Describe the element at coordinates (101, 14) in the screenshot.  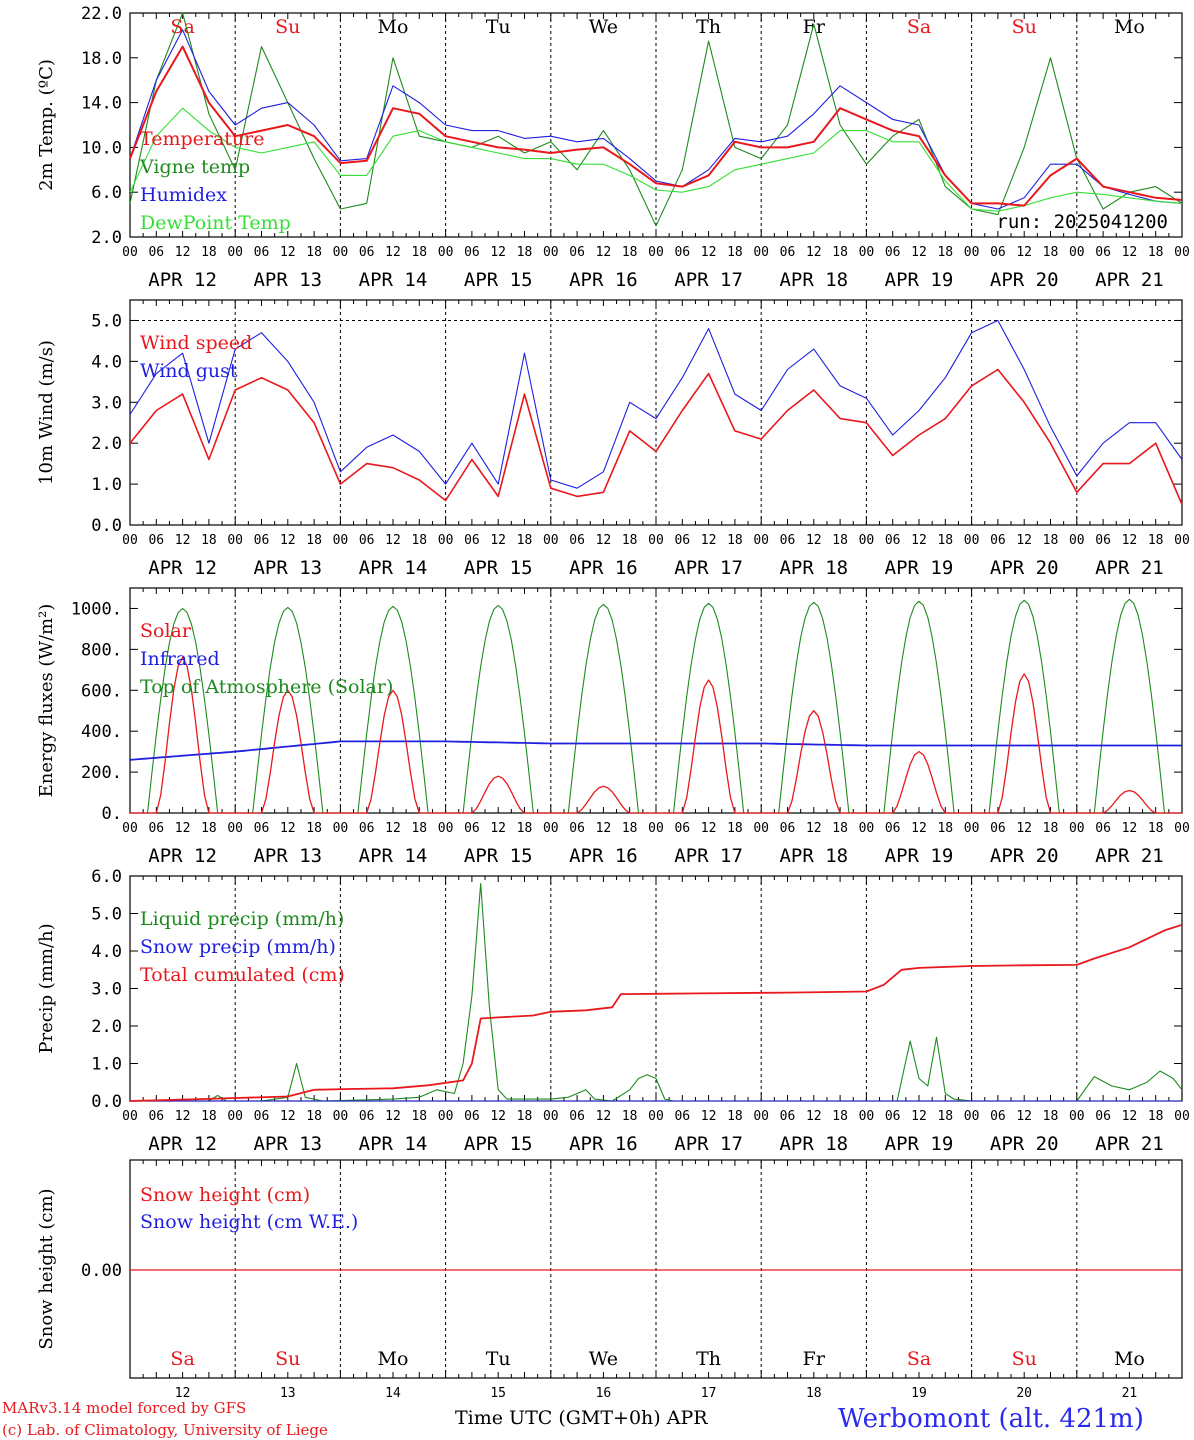
I see `y-tick-label: 22.0` at that location.